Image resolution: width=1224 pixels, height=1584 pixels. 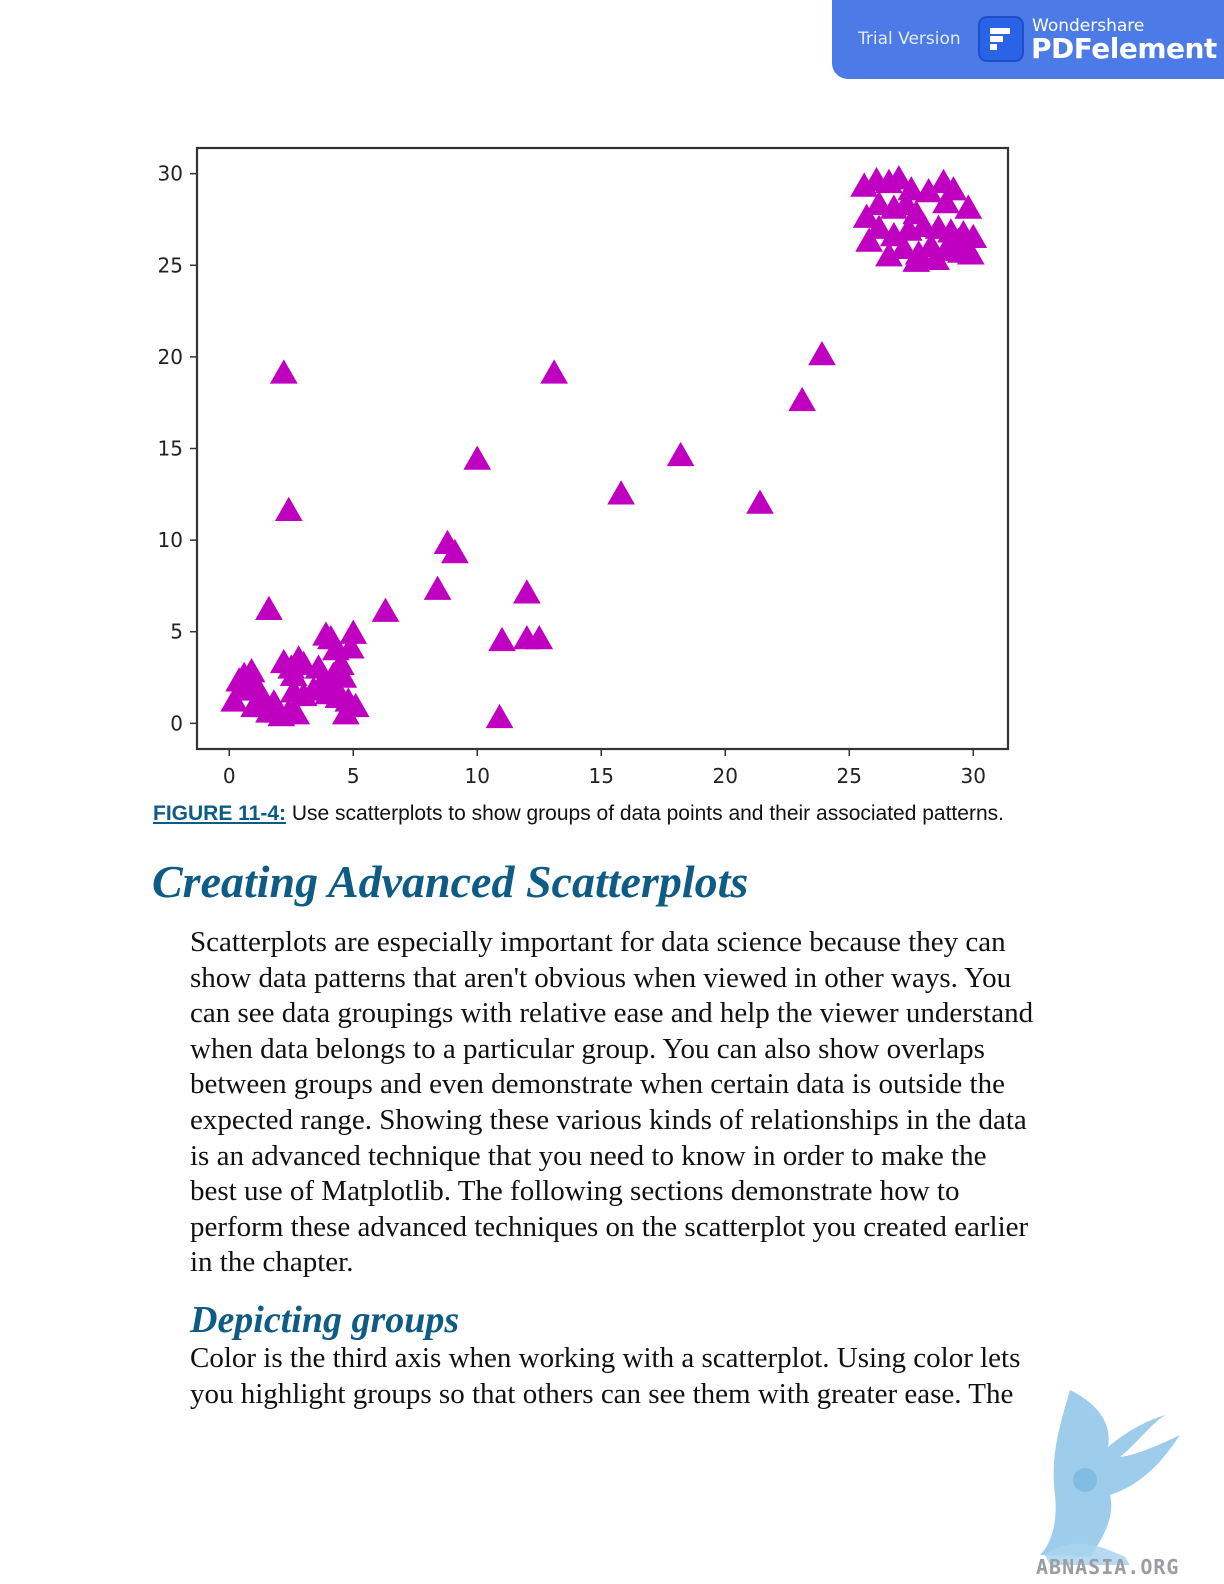 What do you see at coordinates (1028, 39) in the screenshot?
I see `trial-banner: Trial Version Wondershare PDFelement` at bounding box center [1028, 39].